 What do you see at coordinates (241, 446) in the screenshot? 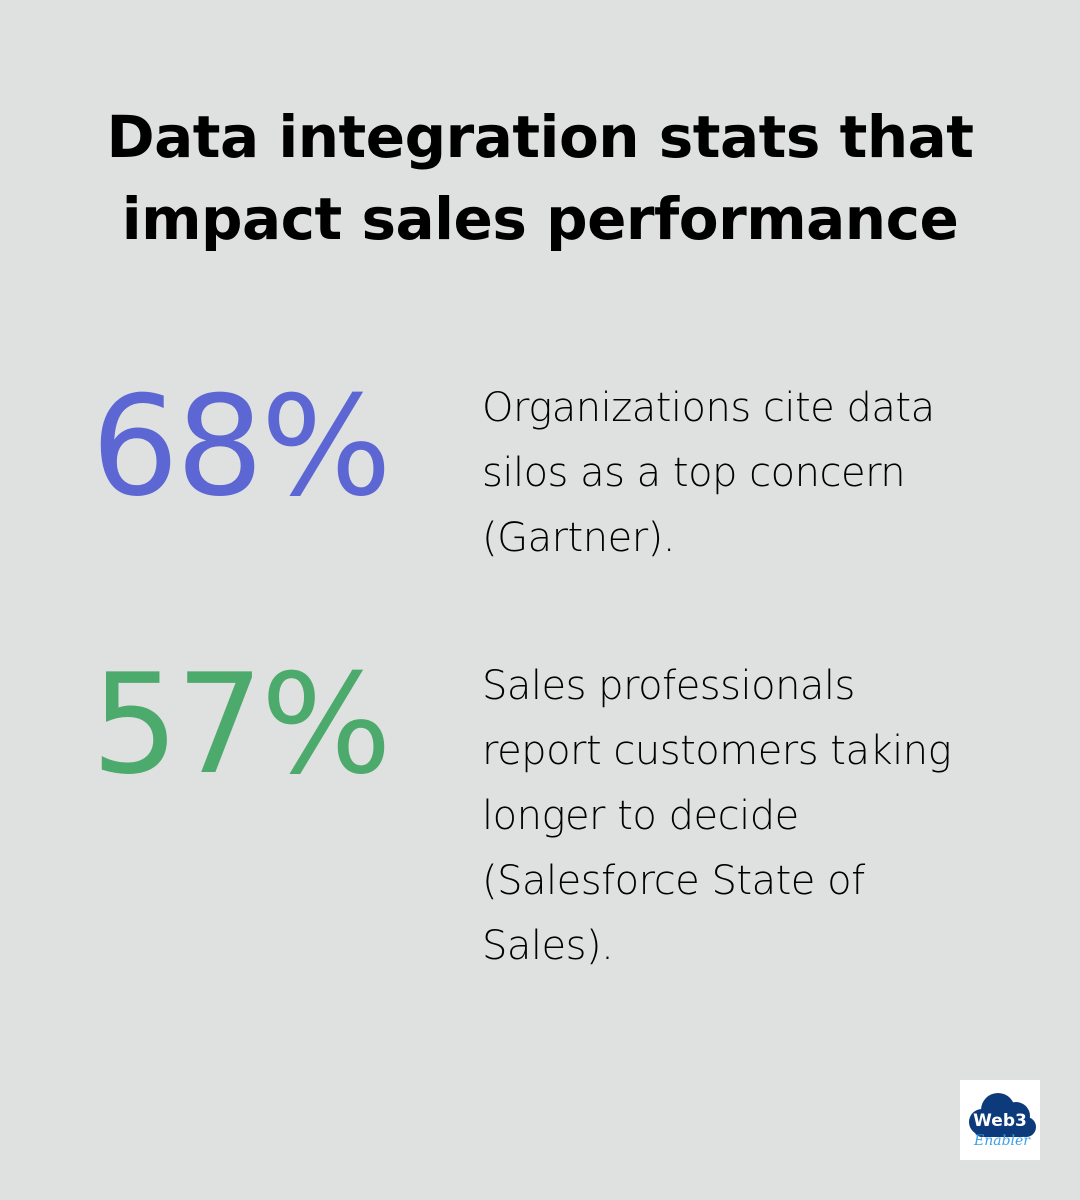
I see `stat-value-68: 68%` at bounding box center [241, 446].